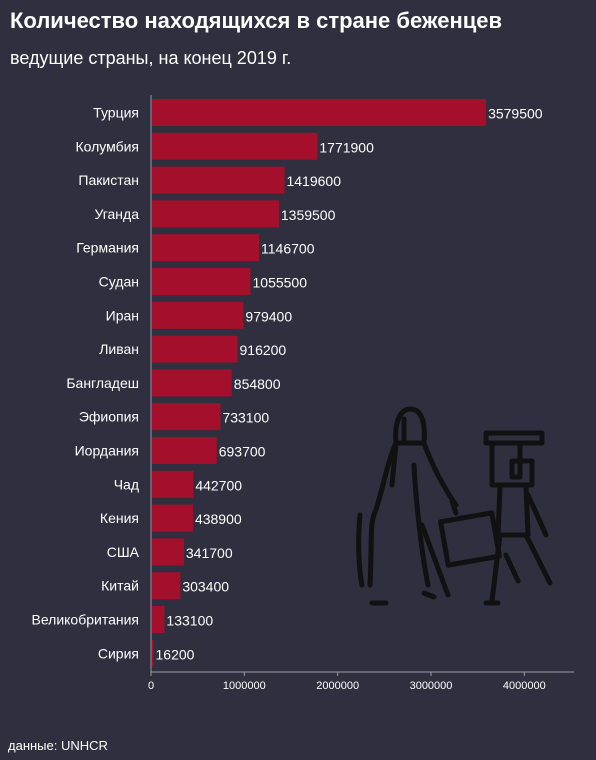  Describe the element at coordinates (205, 587) in the screenshot. I see `value-label: 303400` at that location.